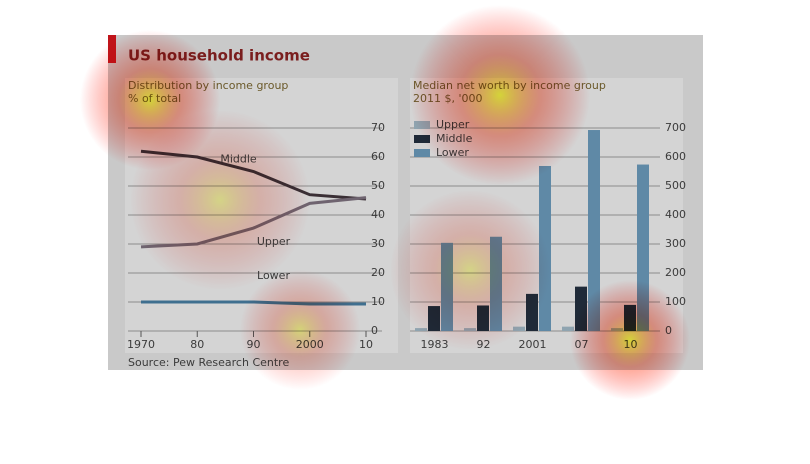 The image size is (810, 464). I want to click on y-tick-label: 50, so click(378, 185).